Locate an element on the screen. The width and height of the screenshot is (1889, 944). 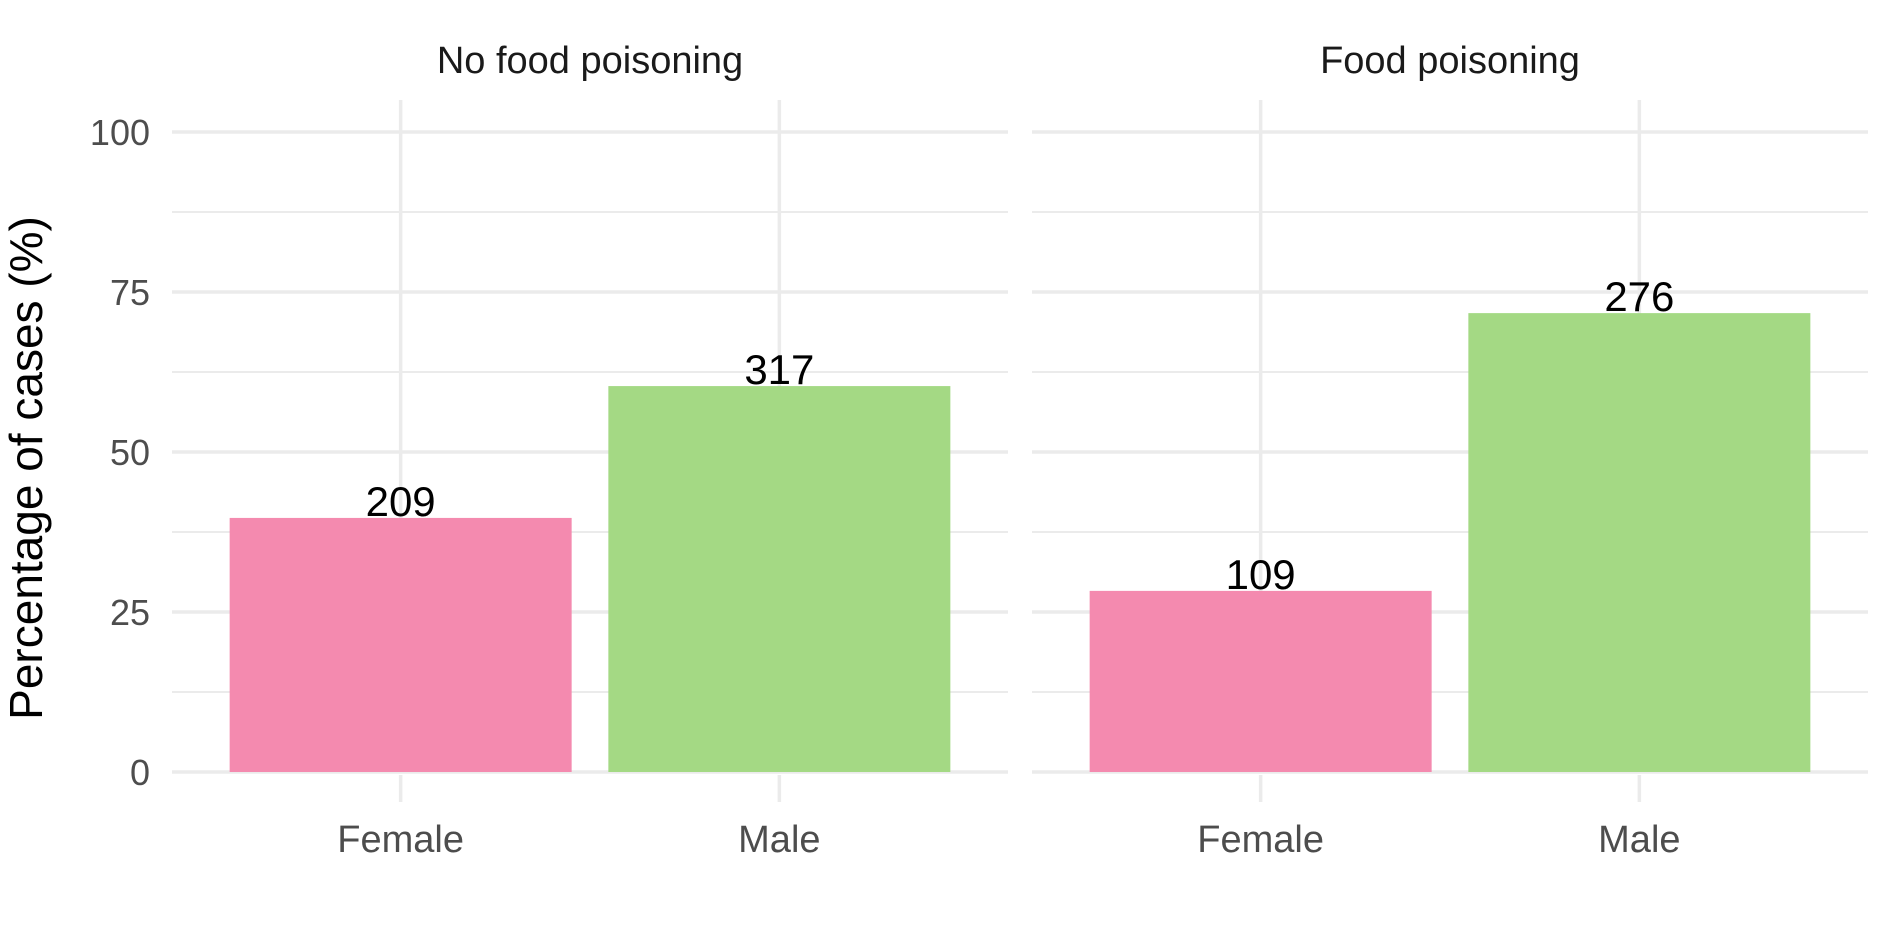
y-tick-label: 75 is located at coordinates (130, 292).